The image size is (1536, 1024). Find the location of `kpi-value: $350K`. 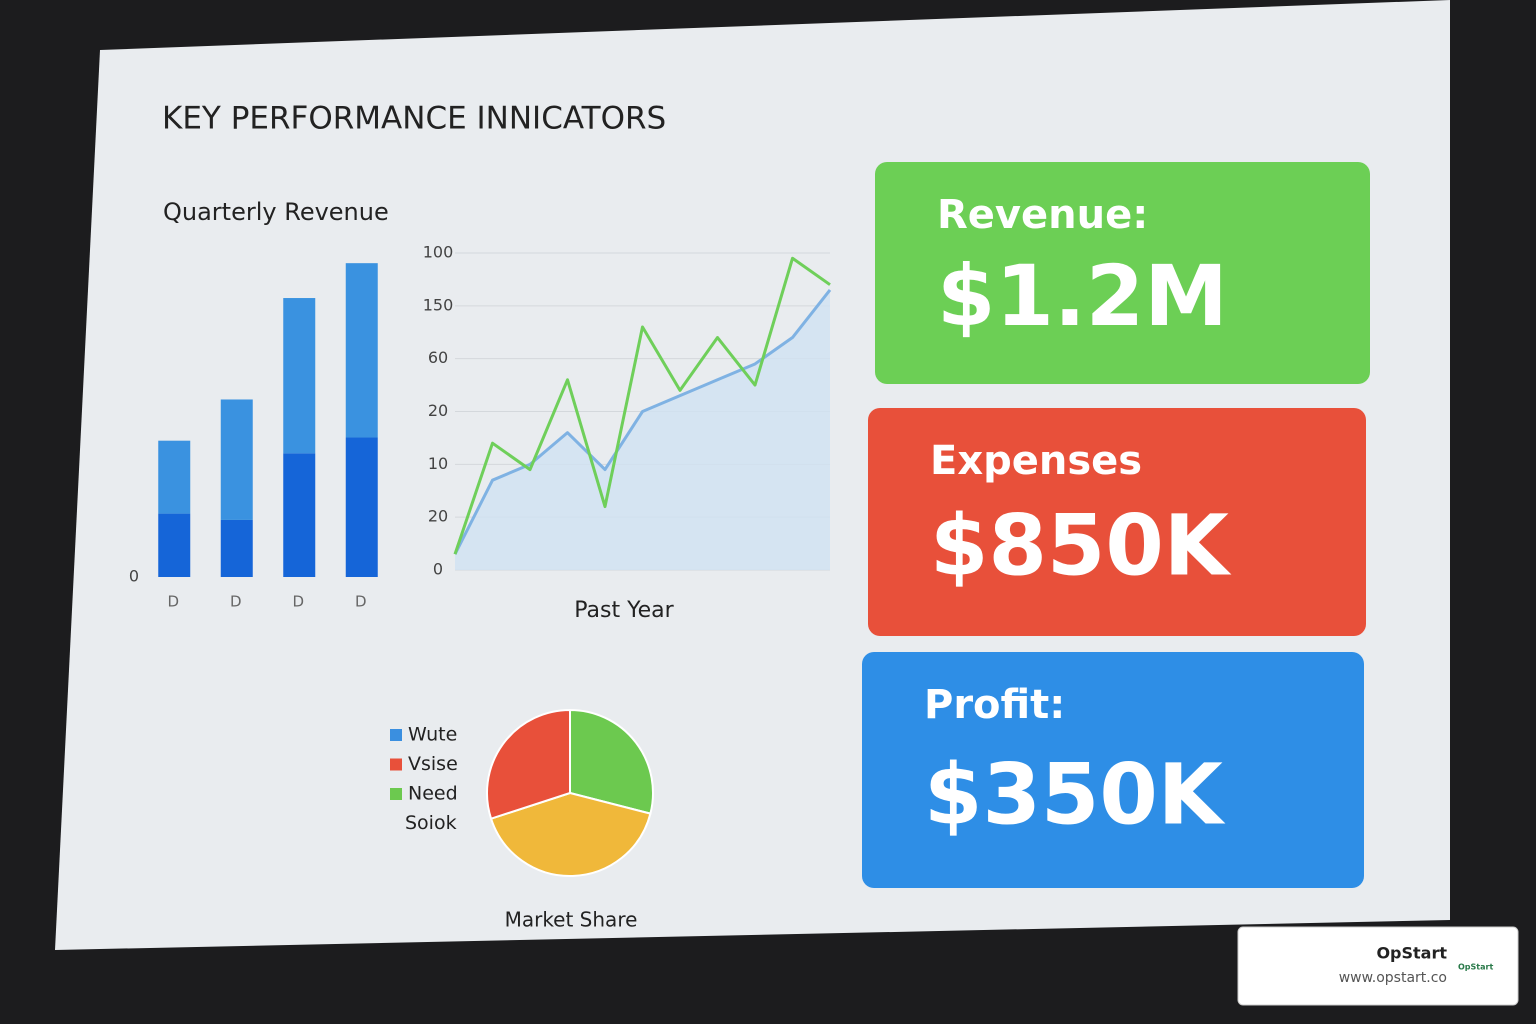

kpi-value: $350K is located at coordinates (1075, 795).